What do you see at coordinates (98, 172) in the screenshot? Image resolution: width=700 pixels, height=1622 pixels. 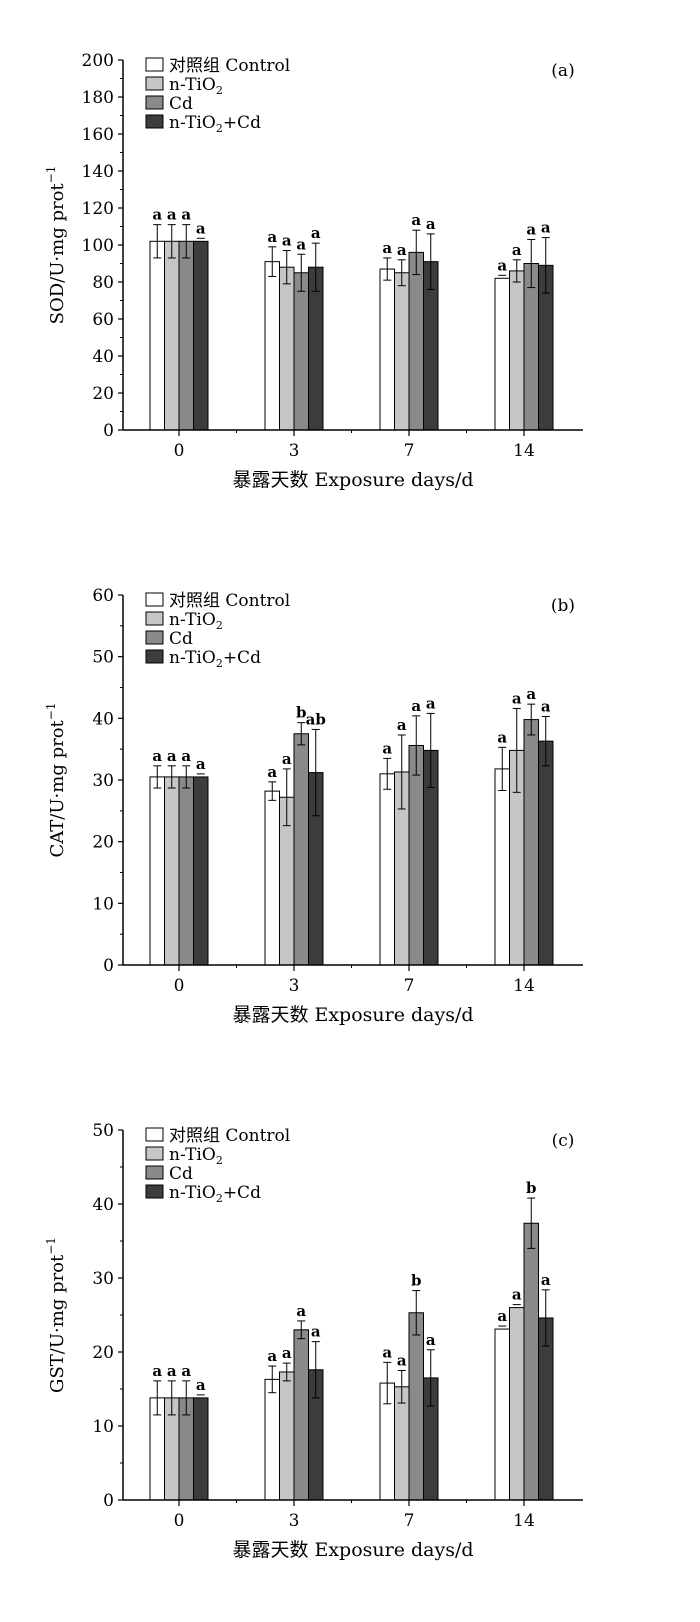 I see `y-tick-label: 140` at bounding box center [98, 172].